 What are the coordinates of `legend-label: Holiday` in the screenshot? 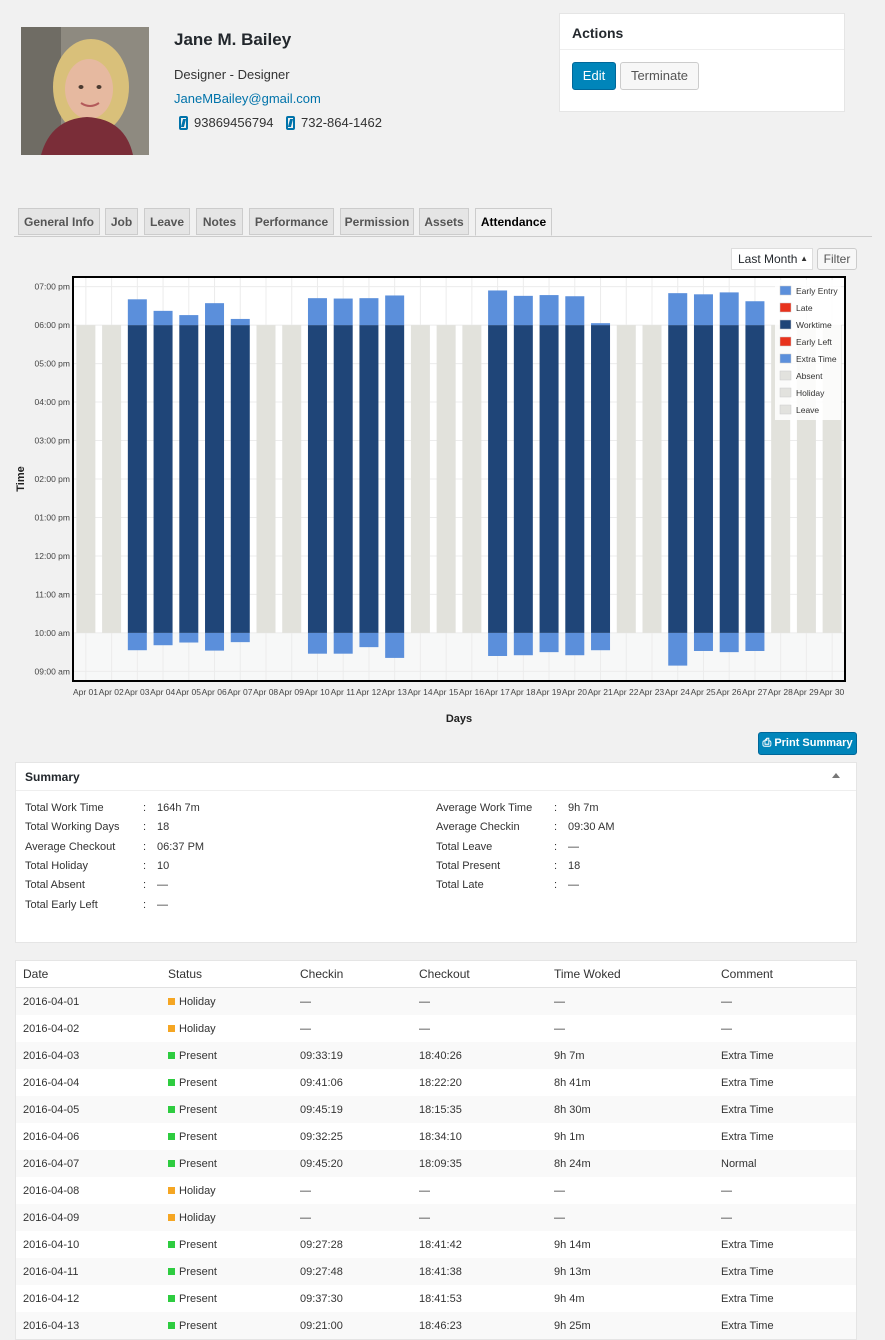 It's located at (810, 393).